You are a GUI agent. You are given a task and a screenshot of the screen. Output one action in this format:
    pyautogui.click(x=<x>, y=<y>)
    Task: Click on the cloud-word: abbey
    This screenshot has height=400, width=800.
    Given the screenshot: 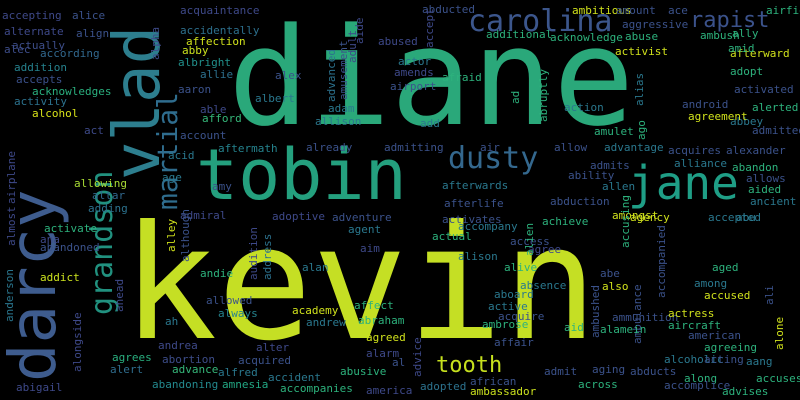 What is the action you would take?
    pyautogui.click(x=747, y=121)
    